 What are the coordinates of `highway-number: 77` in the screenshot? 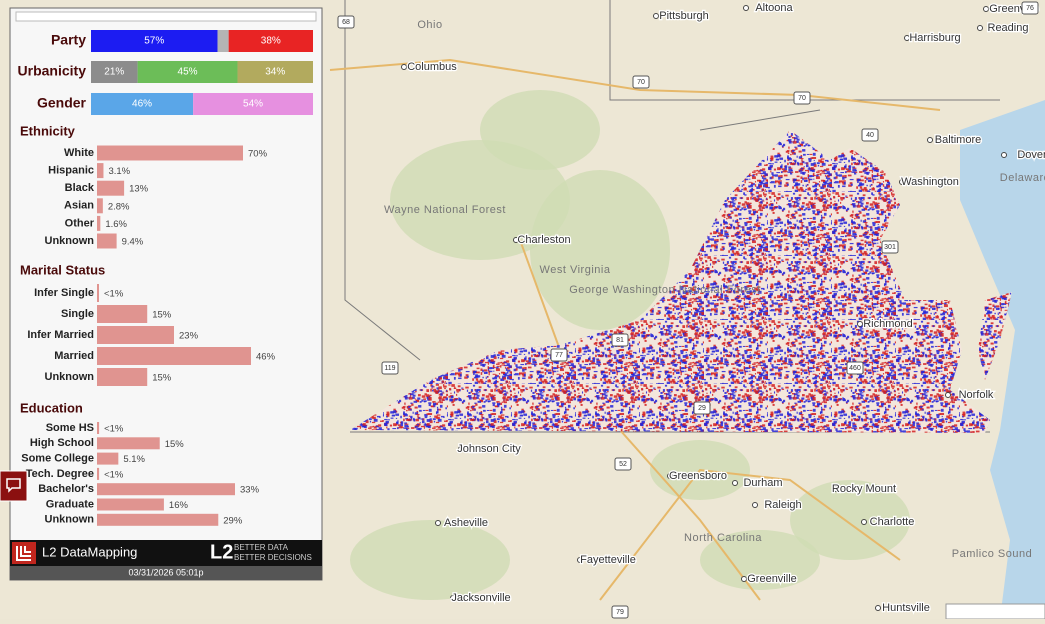 It's located at (559, 355).